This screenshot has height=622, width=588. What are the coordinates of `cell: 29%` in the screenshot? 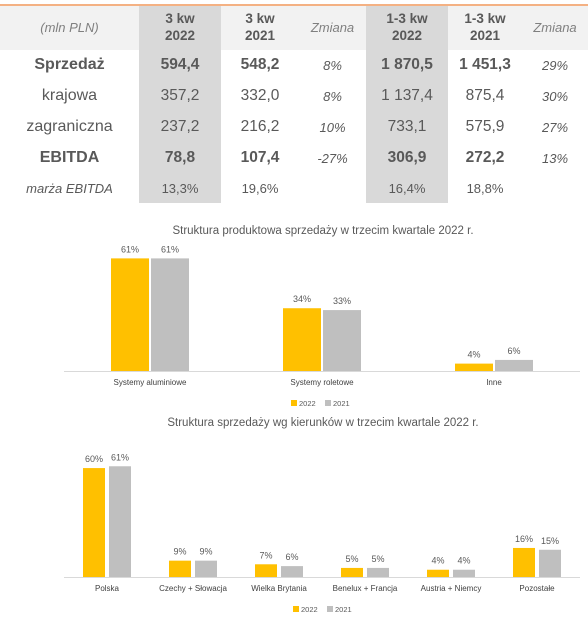 It's located at (555, 65).